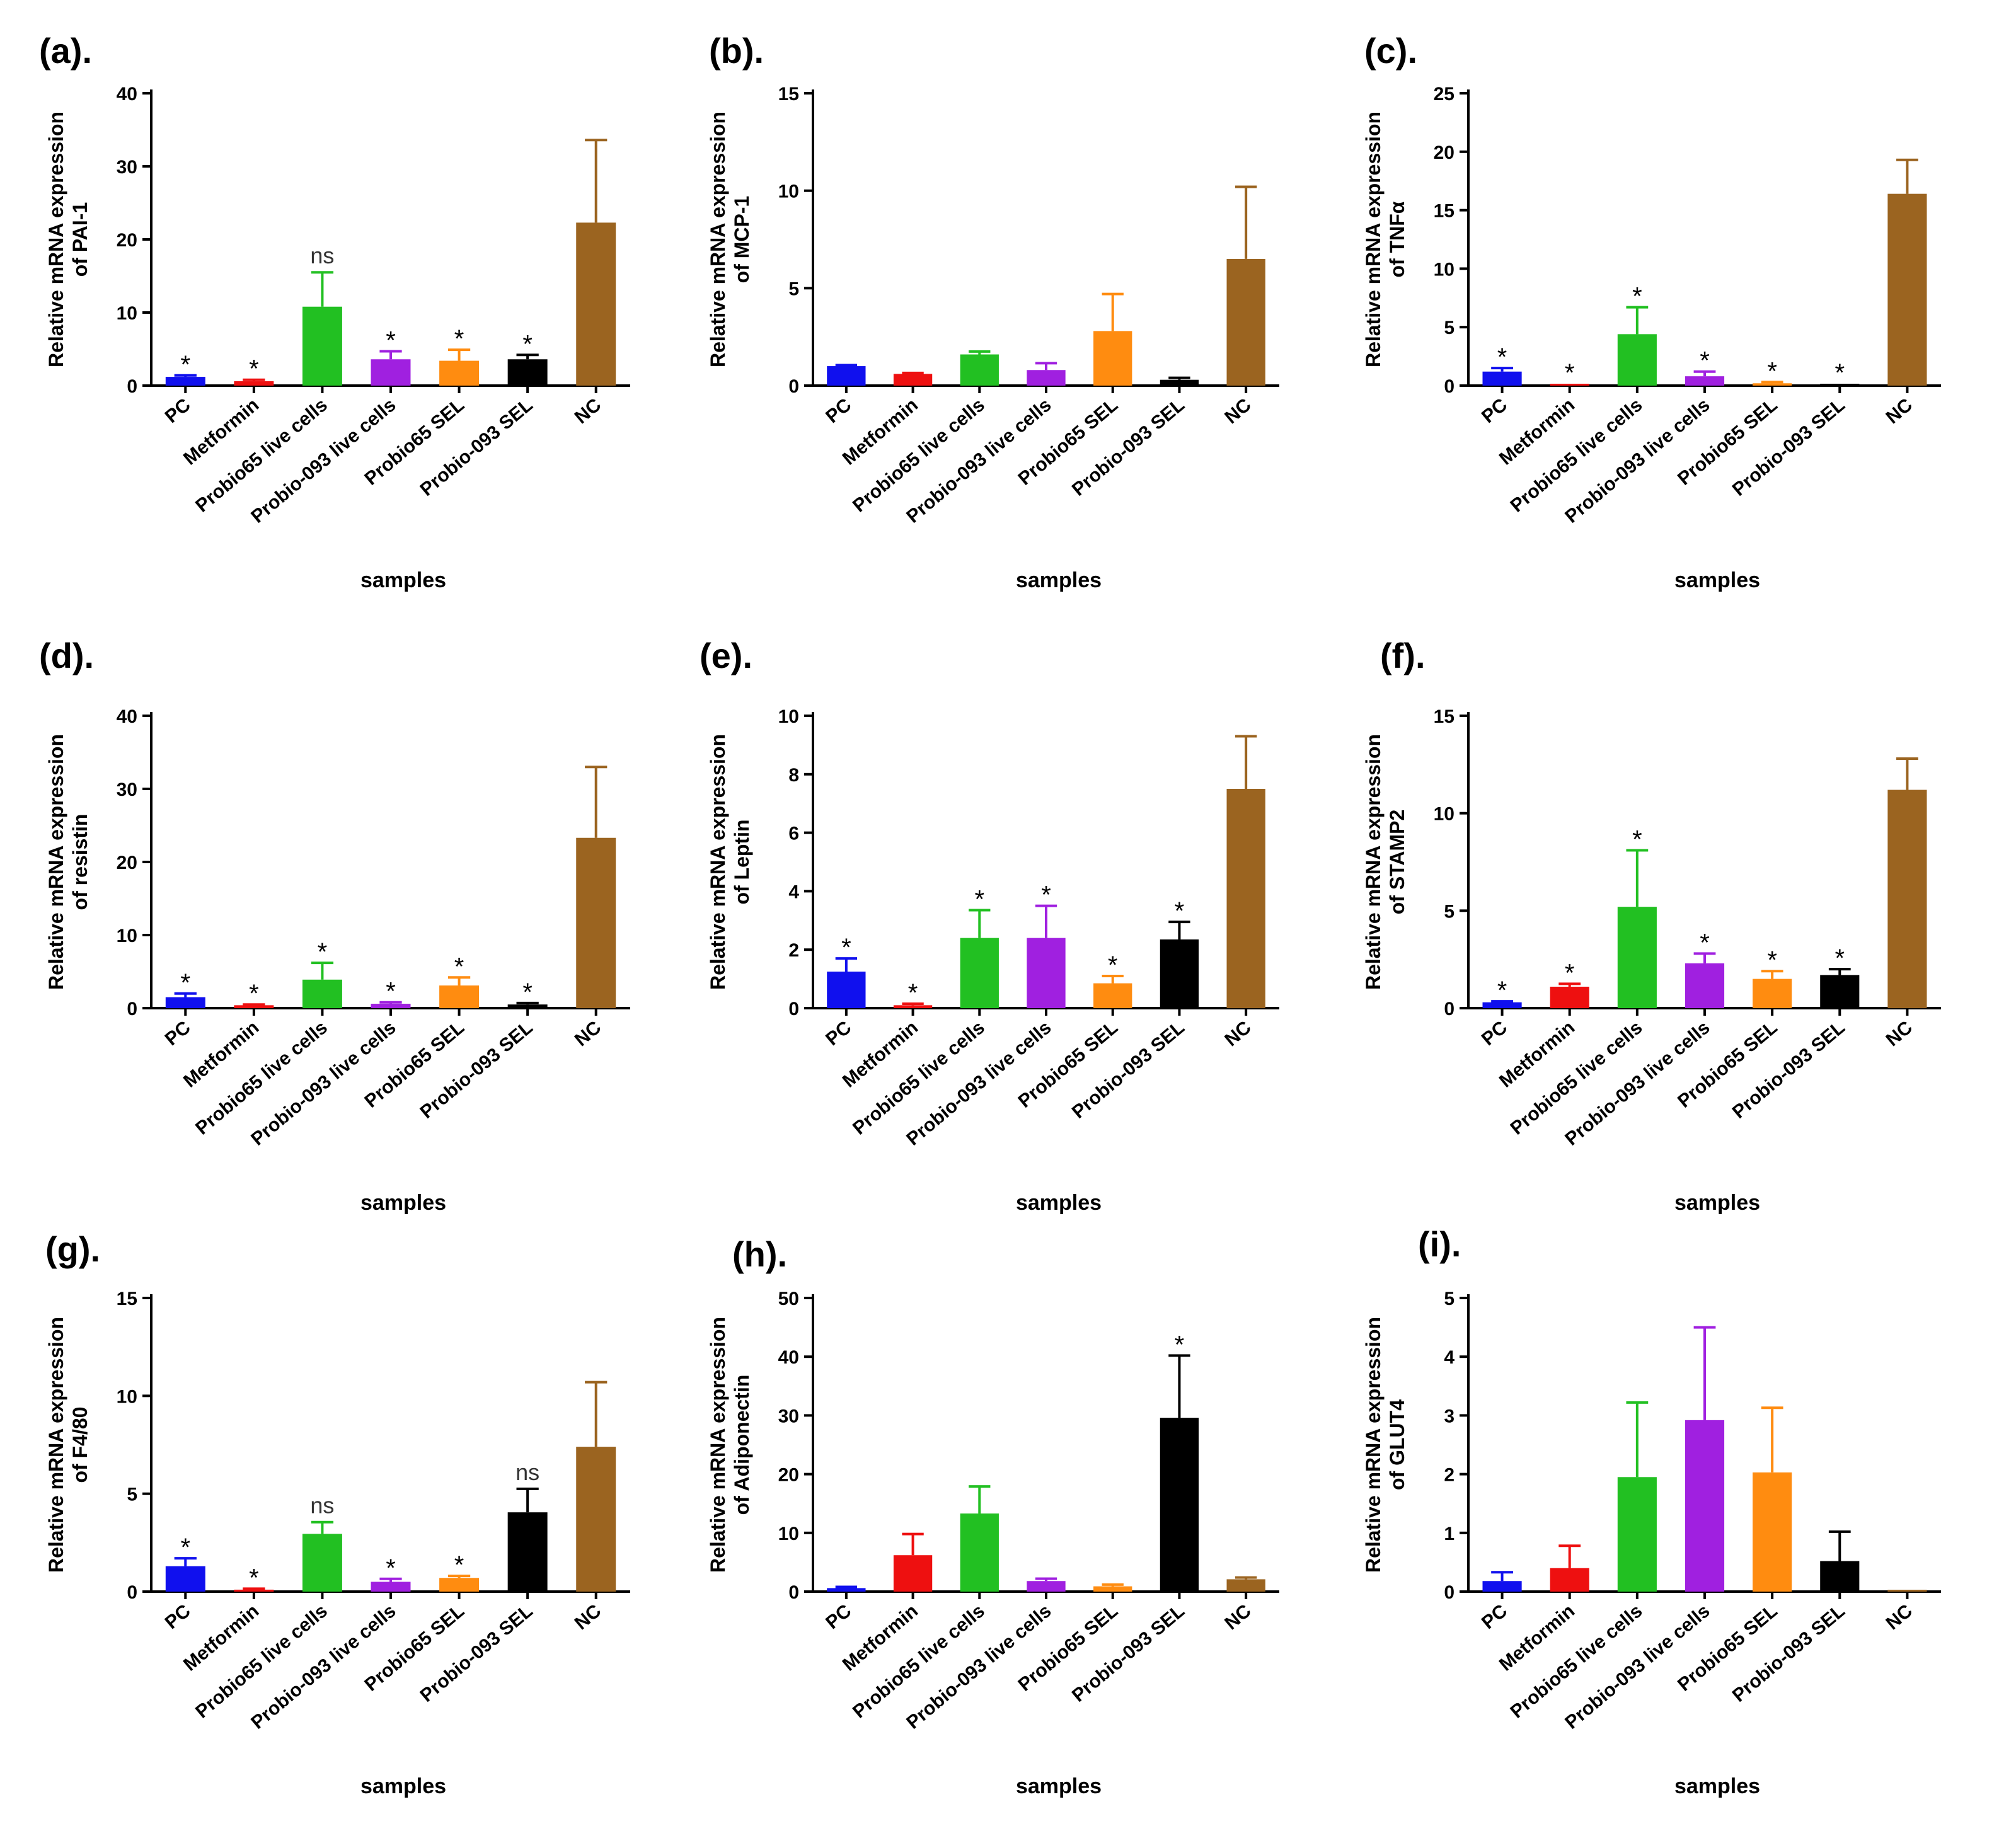  I want to click on panel-label: (e)., so click(726, 655).